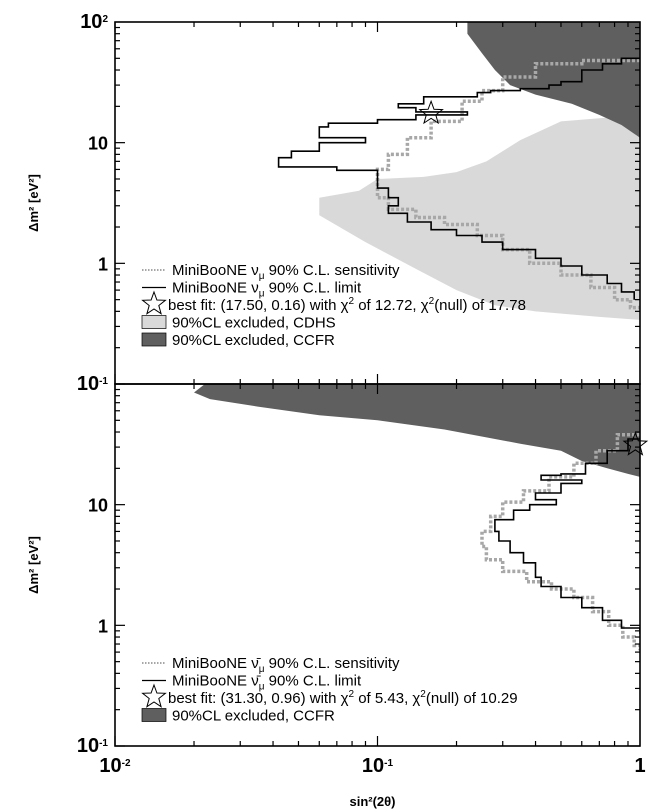  I want to click on top-ytick-label-3: 1, so click(103, 264).